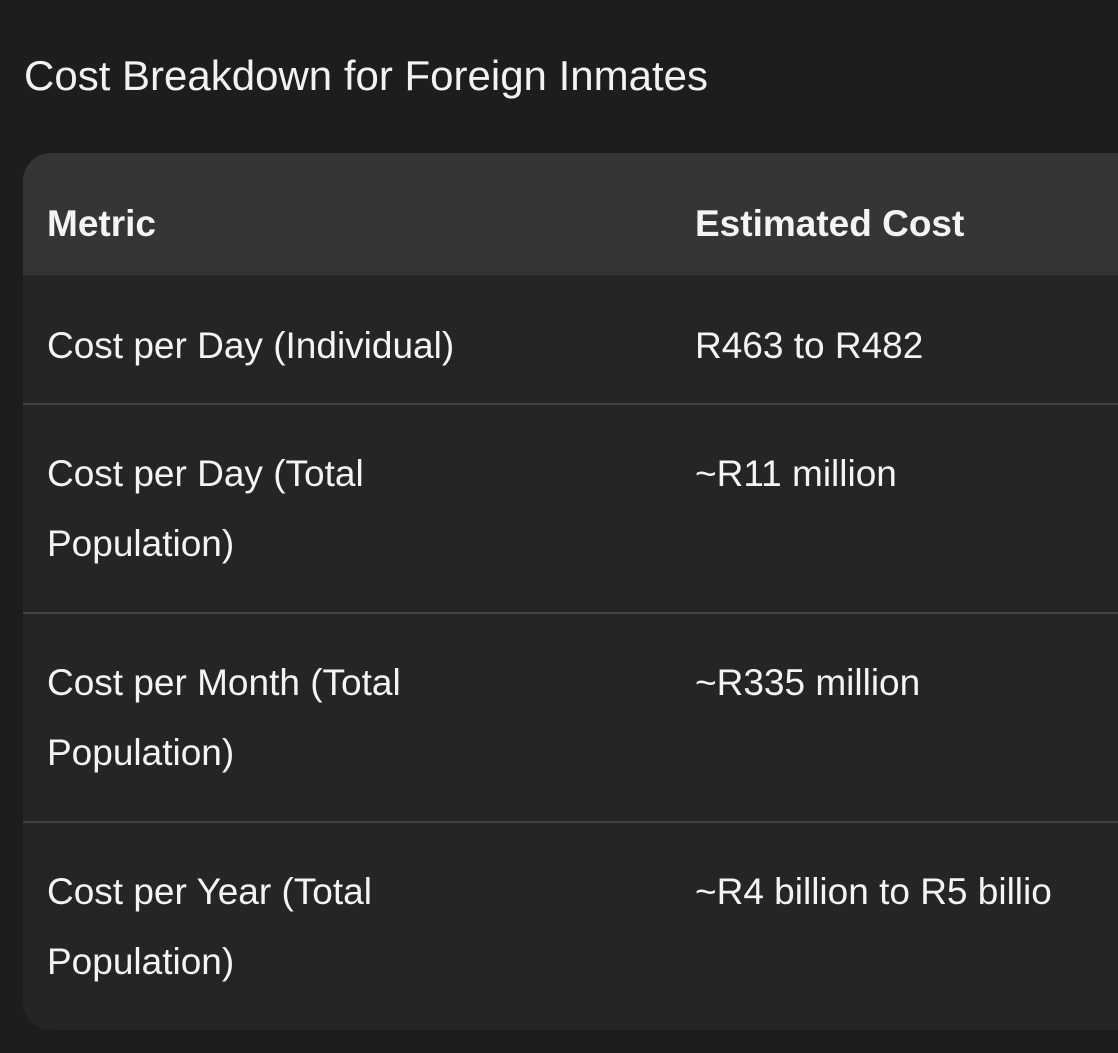 The height and width of the screenshot is (1053, 1118). I want to click on cost-cell: ~R335 million, so click(808, 682).